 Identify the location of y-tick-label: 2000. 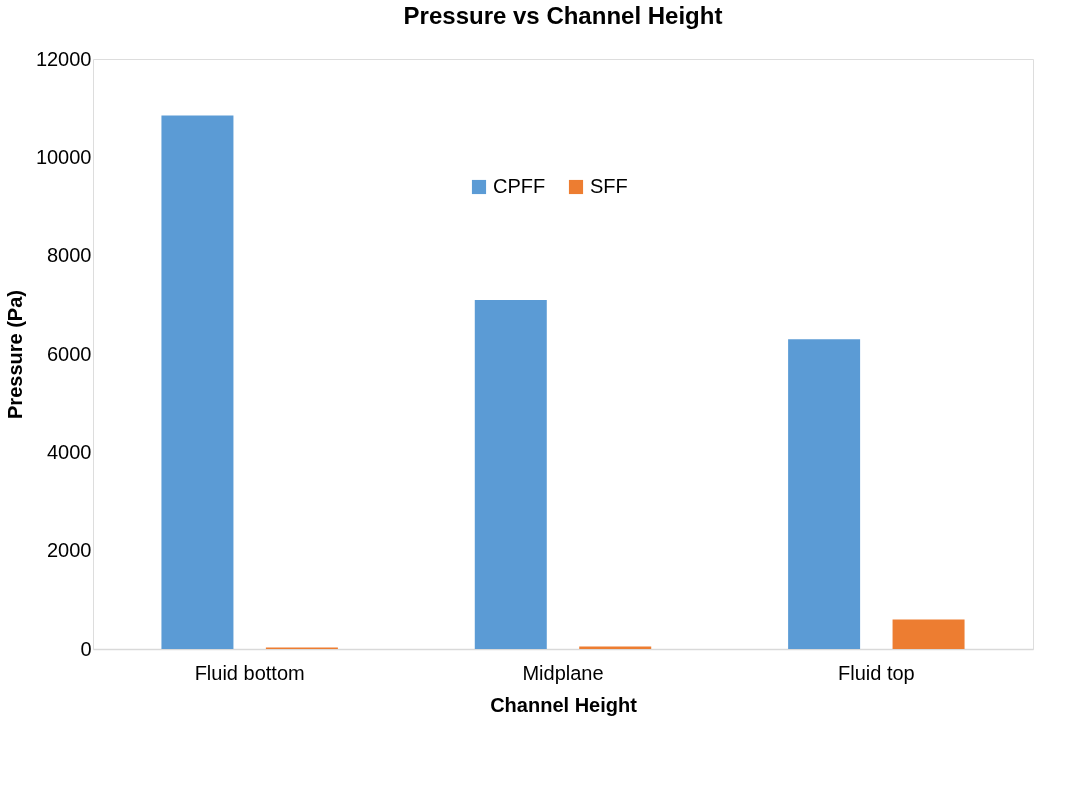
(69, 550).